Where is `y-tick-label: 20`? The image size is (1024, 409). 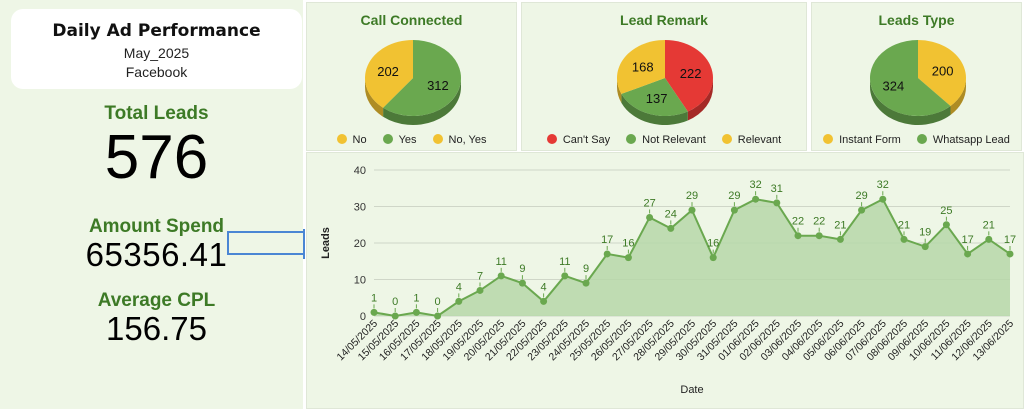
y-tick-label: 20 is located at coordinates (360, 244).